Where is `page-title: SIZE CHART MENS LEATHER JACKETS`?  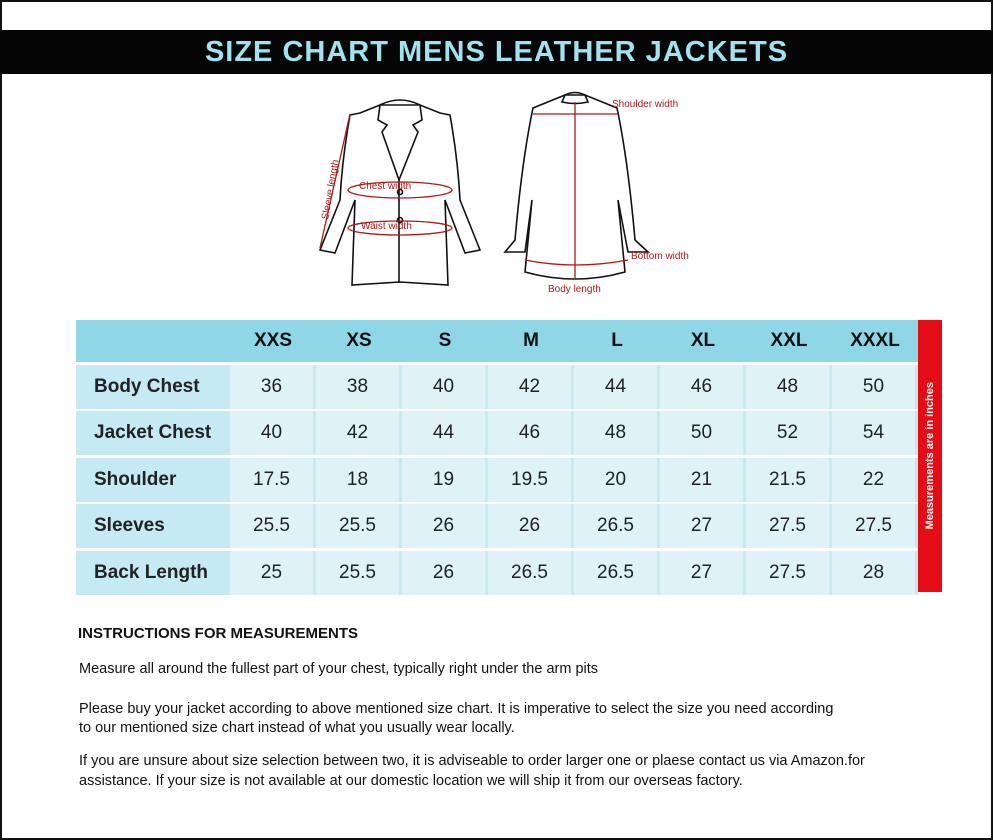
page-title: SIZE CHART MENS LEATHER JACKETS is located at coordinates (496, 51).